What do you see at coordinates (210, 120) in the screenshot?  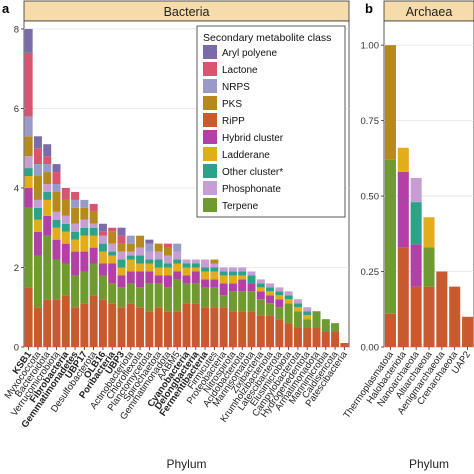 I see `legend-swatch-ripp` at bounding box center [210, 120].